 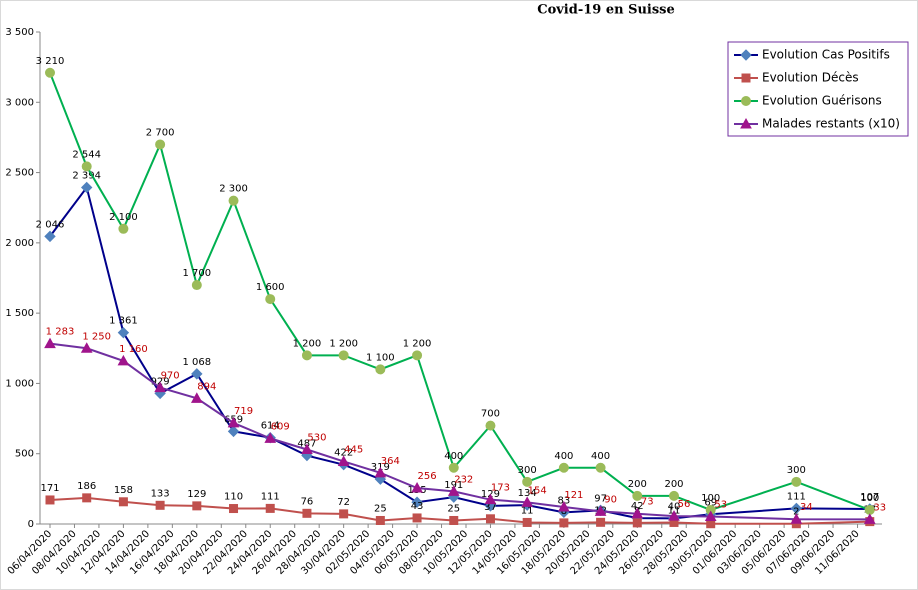 I want to click on data-label: 700, so click(x=490, y=414).